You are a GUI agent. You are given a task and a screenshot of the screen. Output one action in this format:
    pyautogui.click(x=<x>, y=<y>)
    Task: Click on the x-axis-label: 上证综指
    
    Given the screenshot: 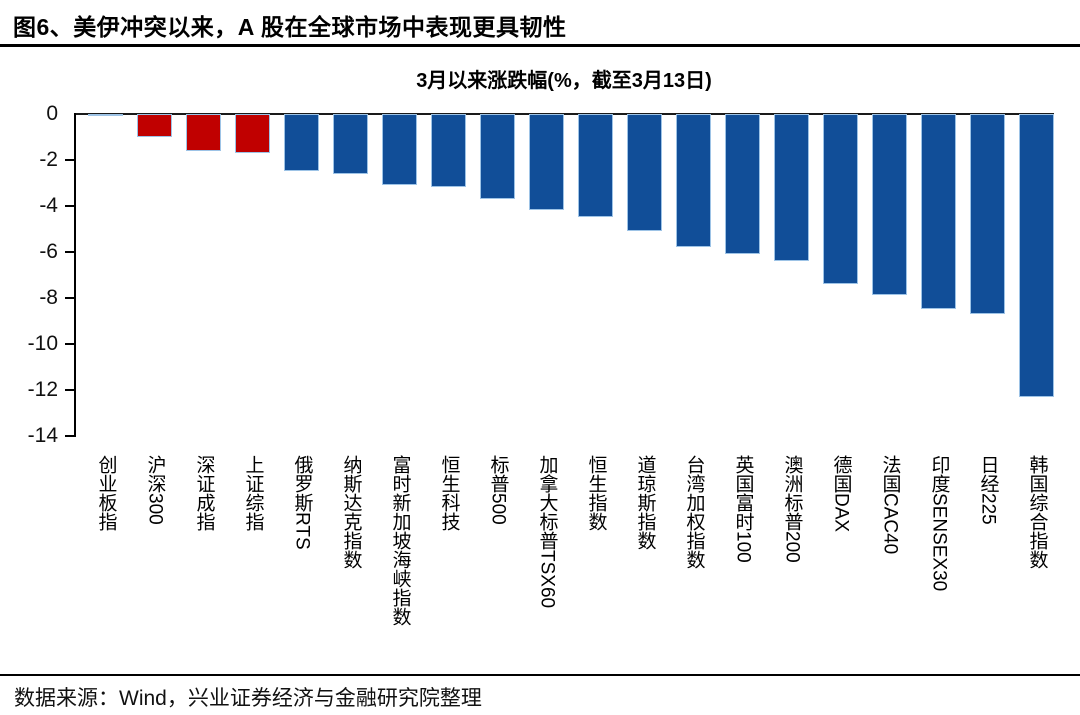 What is the action you would take?
    pyautogui.click(x=253, y=493)
    